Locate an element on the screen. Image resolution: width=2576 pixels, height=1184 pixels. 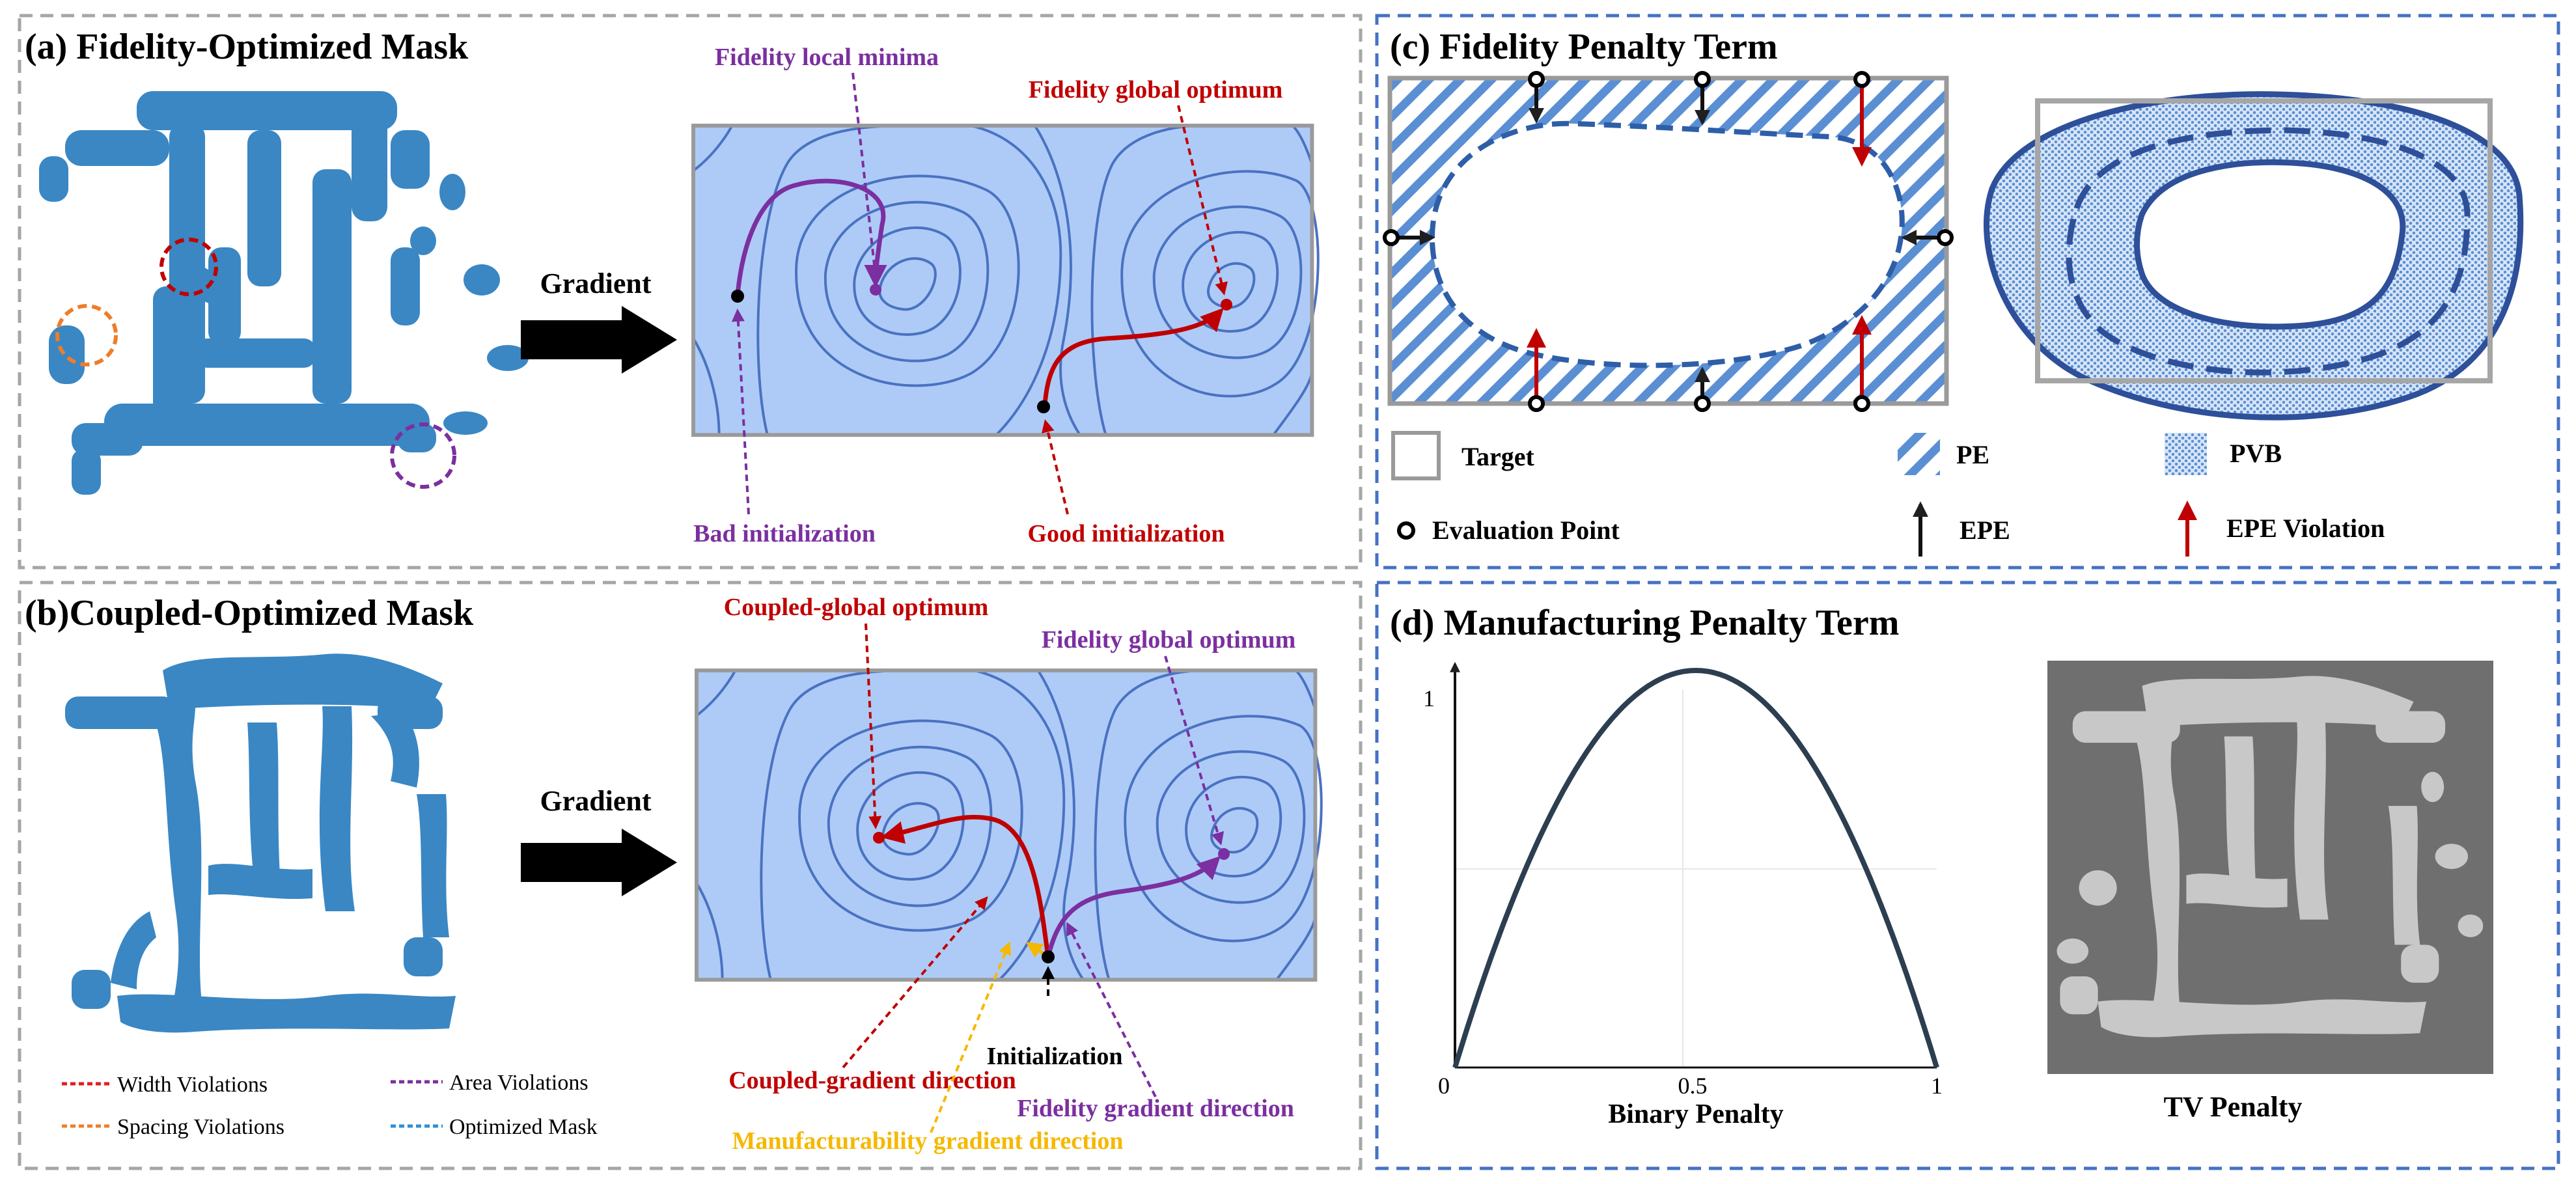
x-tick-0-5: 0.5 is located at coordinates (1693, 1086).